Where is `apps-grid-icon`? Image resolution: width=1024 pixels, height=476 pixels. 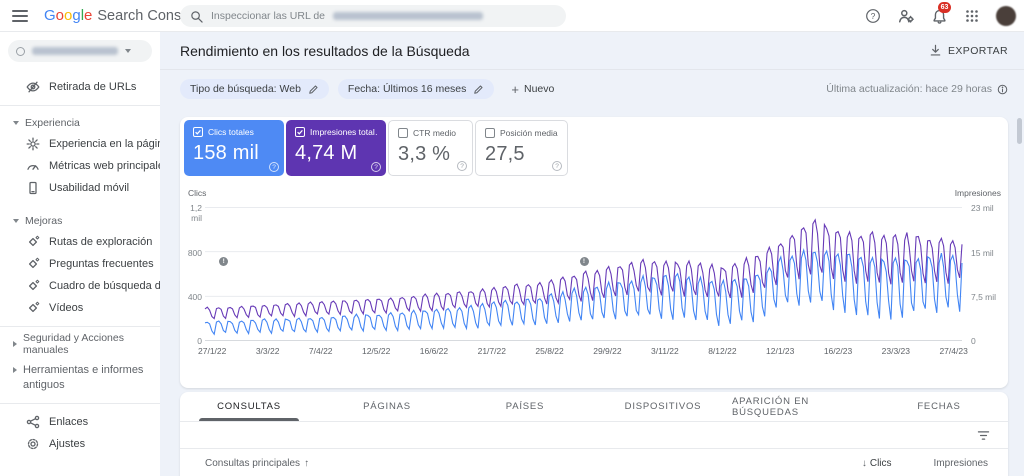 apps-grid-icon is located at coordinates (972, 16).